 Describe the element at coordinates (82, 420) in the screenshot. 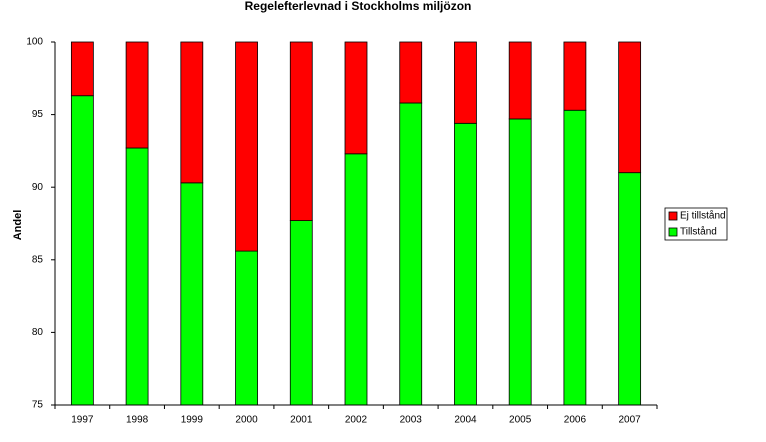

I see `x-tick-label: 1997` at that location.